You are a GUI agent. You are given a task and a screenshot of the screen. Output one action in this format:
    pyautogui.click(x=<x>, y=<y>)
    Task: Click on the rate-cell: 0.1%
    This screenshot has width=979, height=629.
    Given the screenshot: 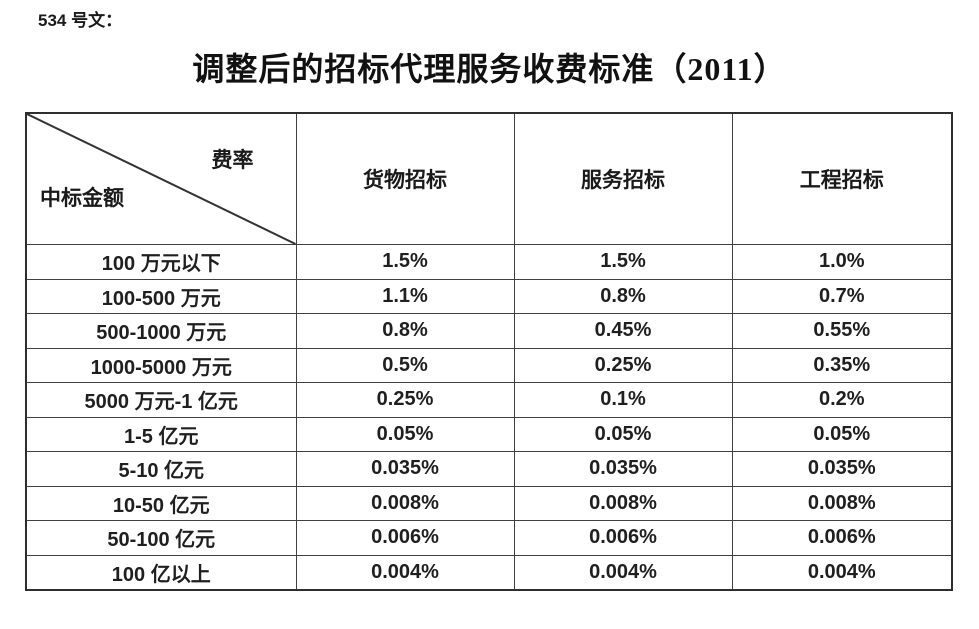 What is the action you would take?
    pyautogui.click(x=623, y=400)
    